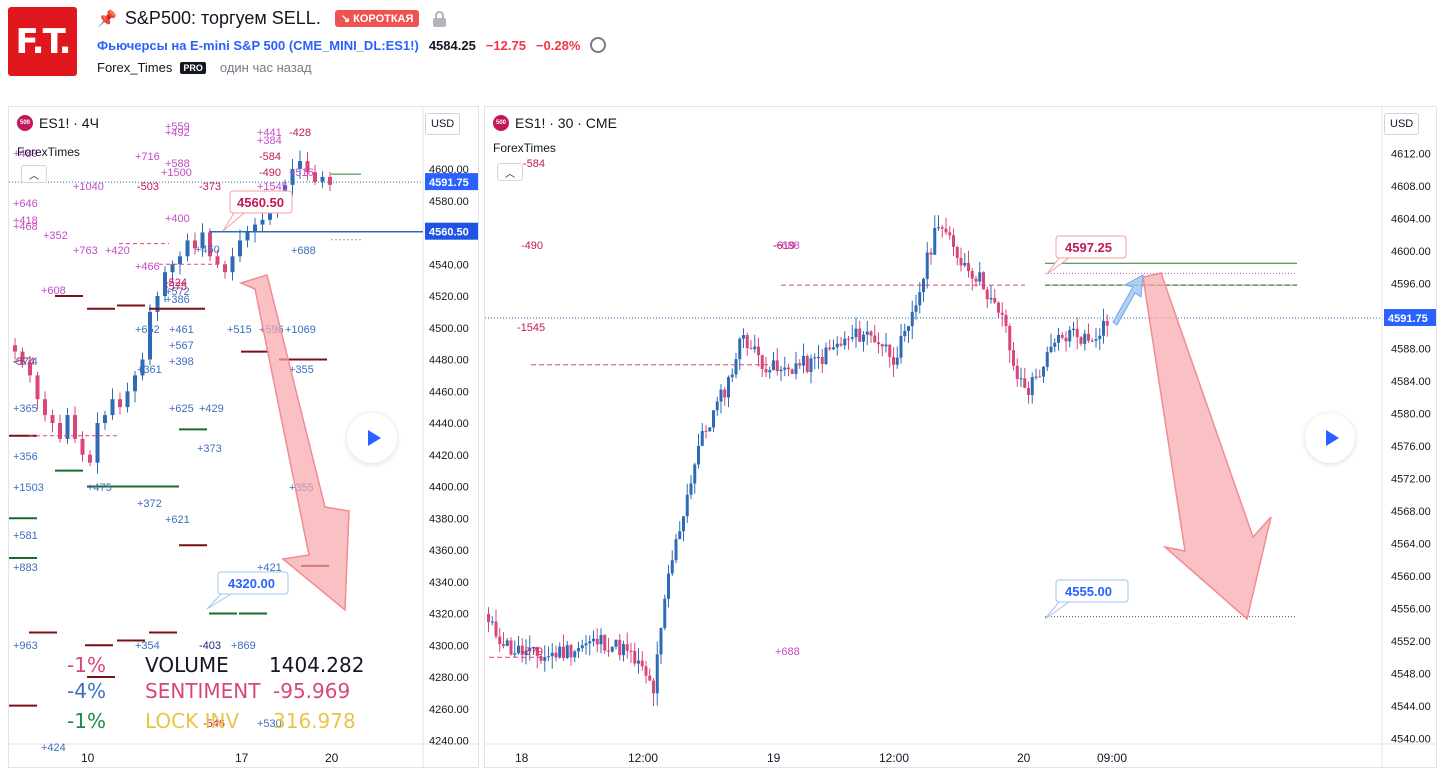 This screenshot has height=775, width=1442. I want to click on price-axis-label: 4556.00, so click(1411, 610).